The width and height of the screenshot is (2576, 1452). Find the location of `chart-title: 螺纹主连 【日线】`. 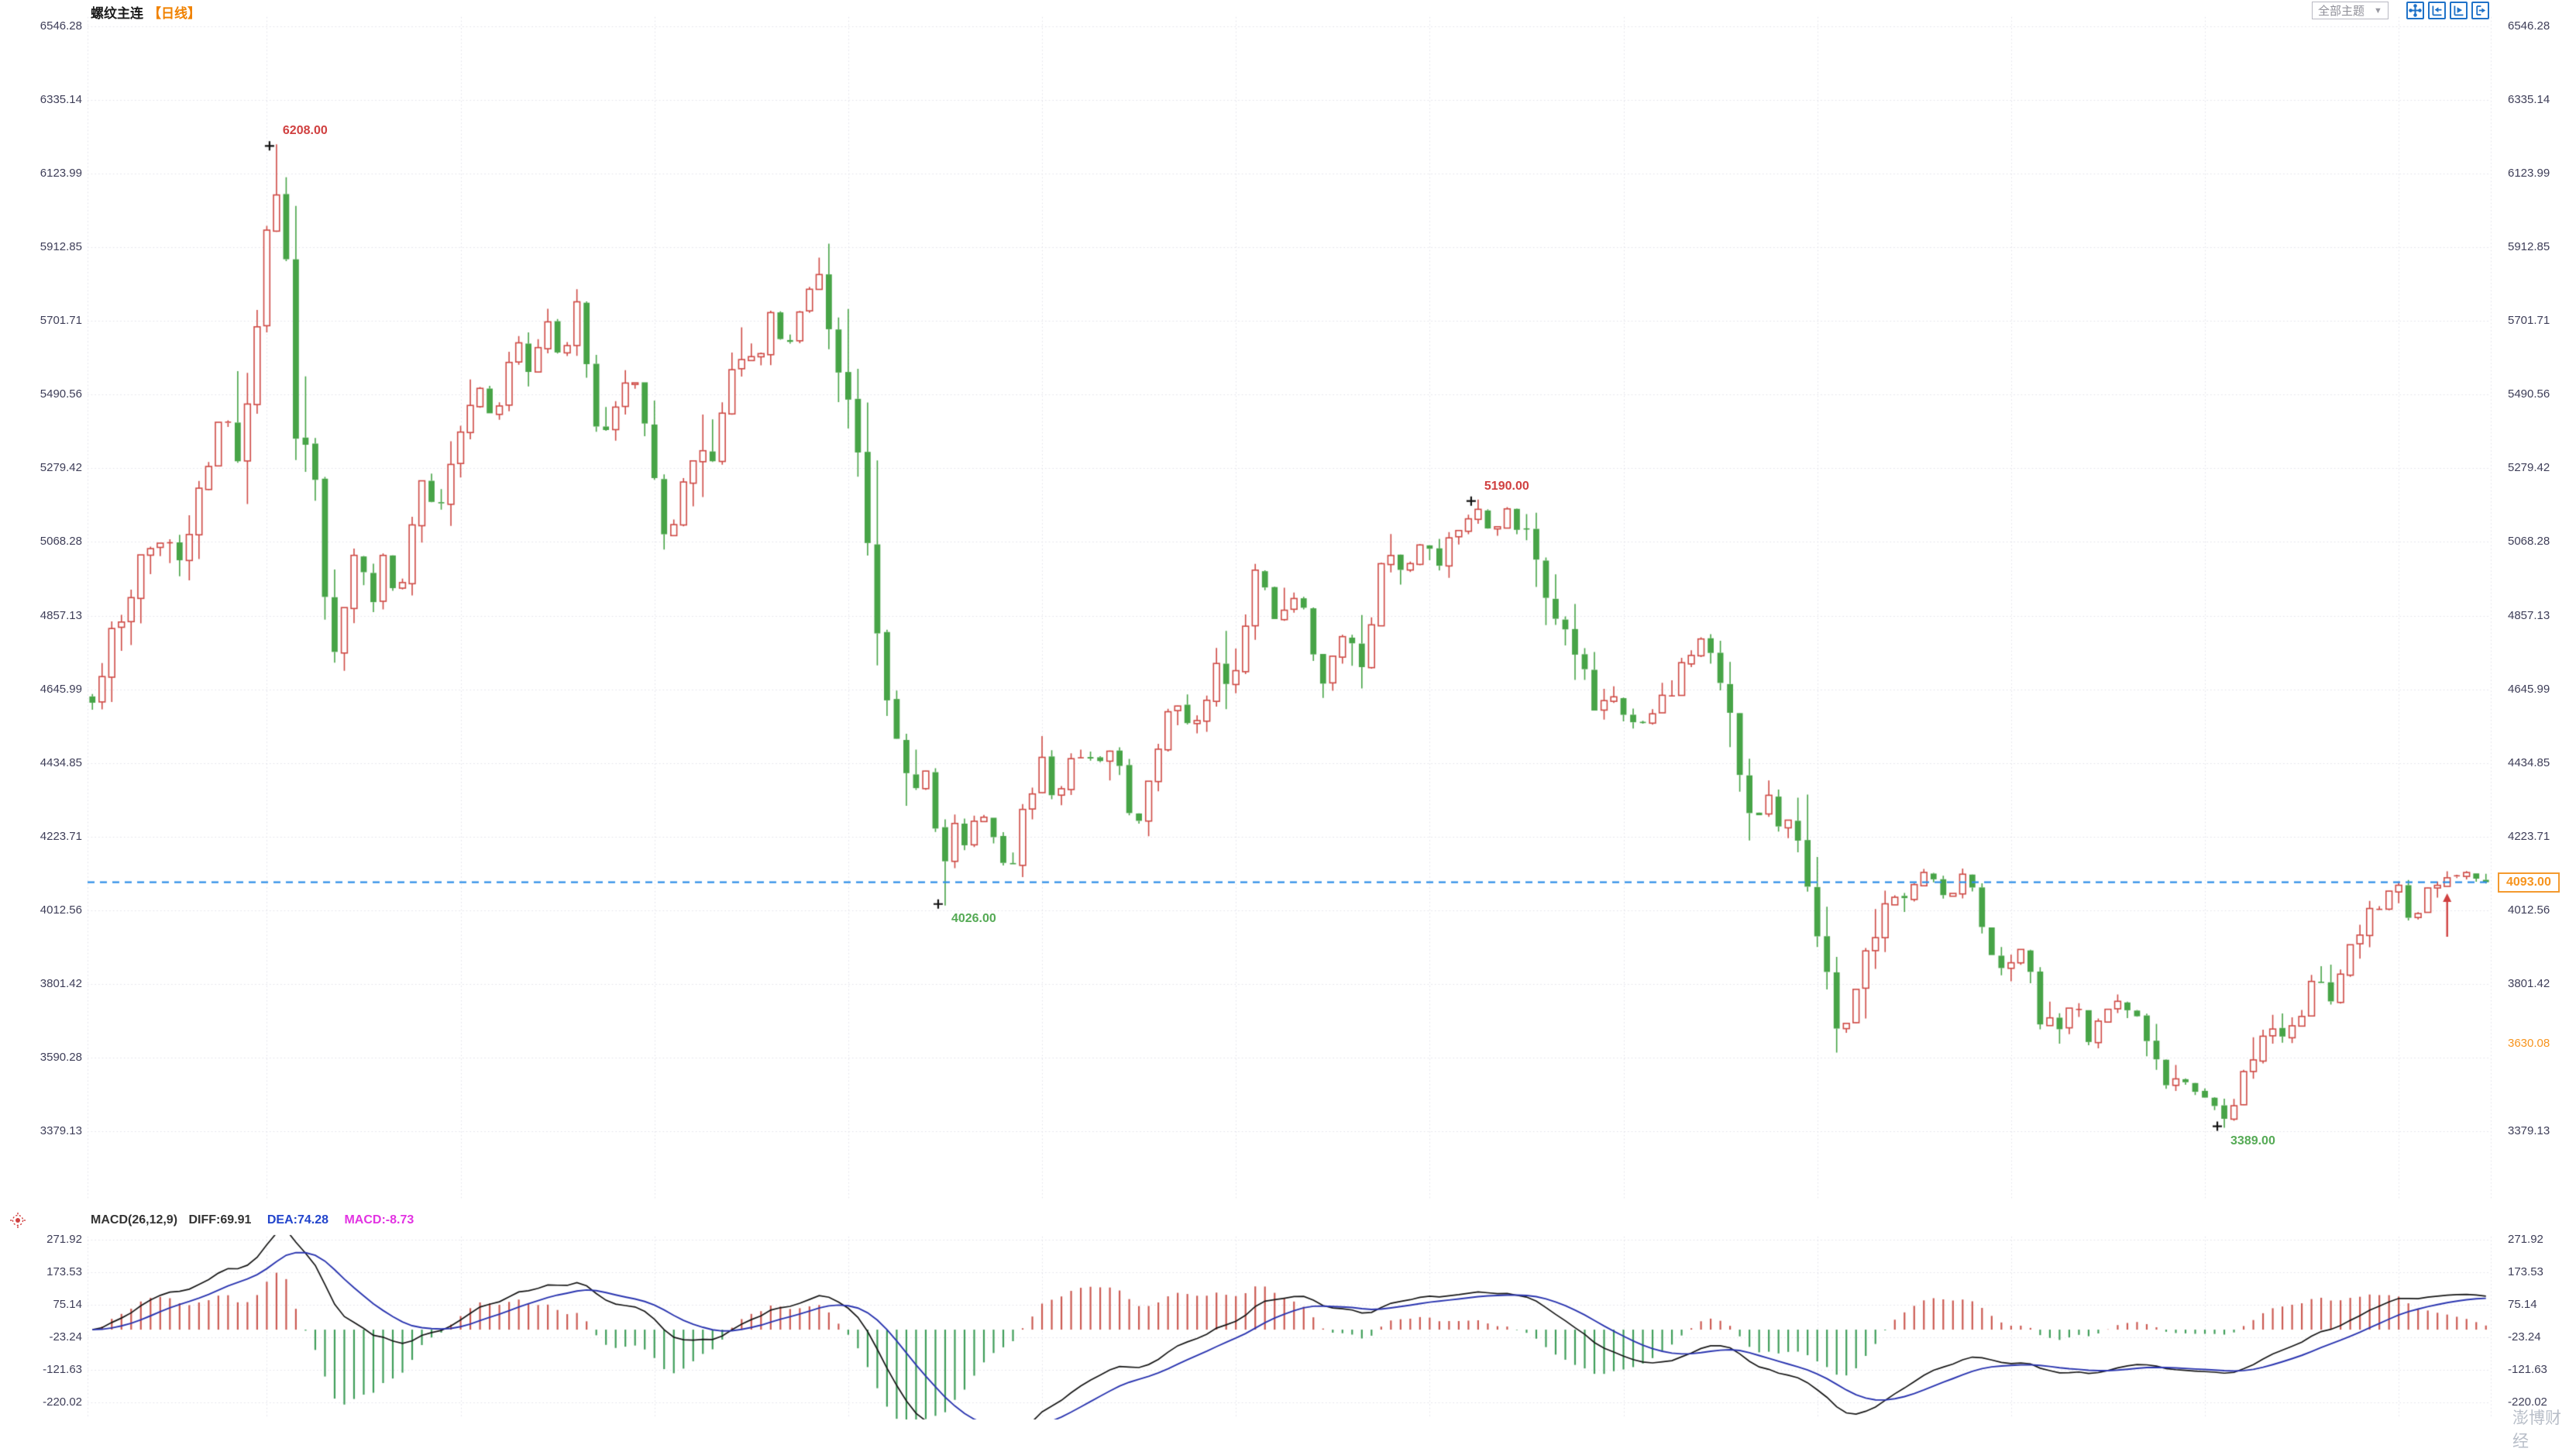

chart-title: 螺纹主连 【日线】 is located at coordinates (146, 12).